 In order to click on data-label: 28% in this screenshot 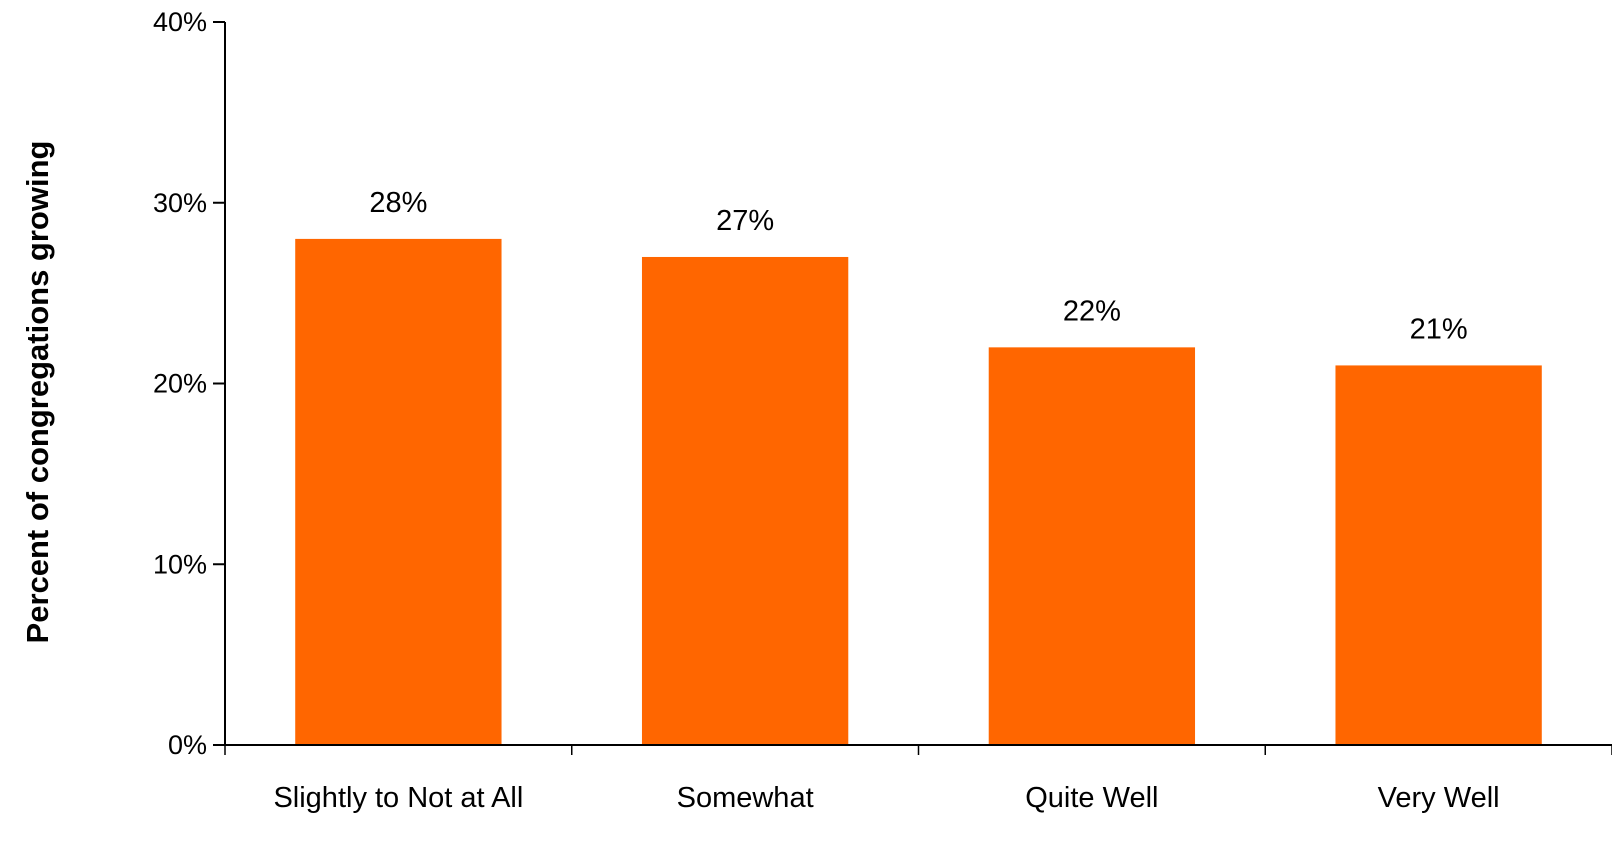, I will do `click(398, 203)`.